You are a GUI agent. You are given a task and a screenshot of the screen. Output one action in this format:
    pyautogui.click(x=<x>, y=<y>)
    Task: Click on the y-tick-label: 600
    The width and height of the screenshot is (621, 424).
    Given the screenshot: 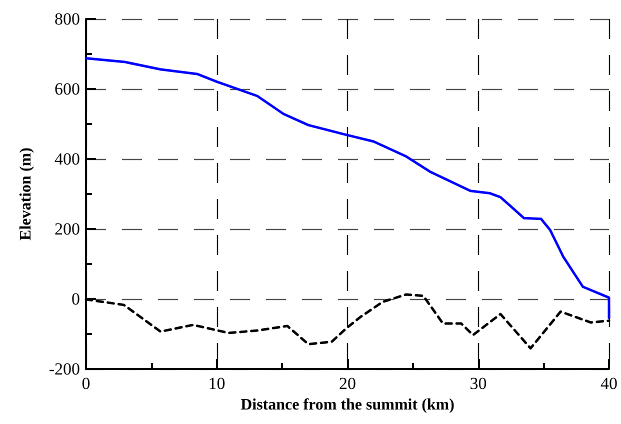 What is the action you would take?
    pyautogui.click(x=67, y=89)
    